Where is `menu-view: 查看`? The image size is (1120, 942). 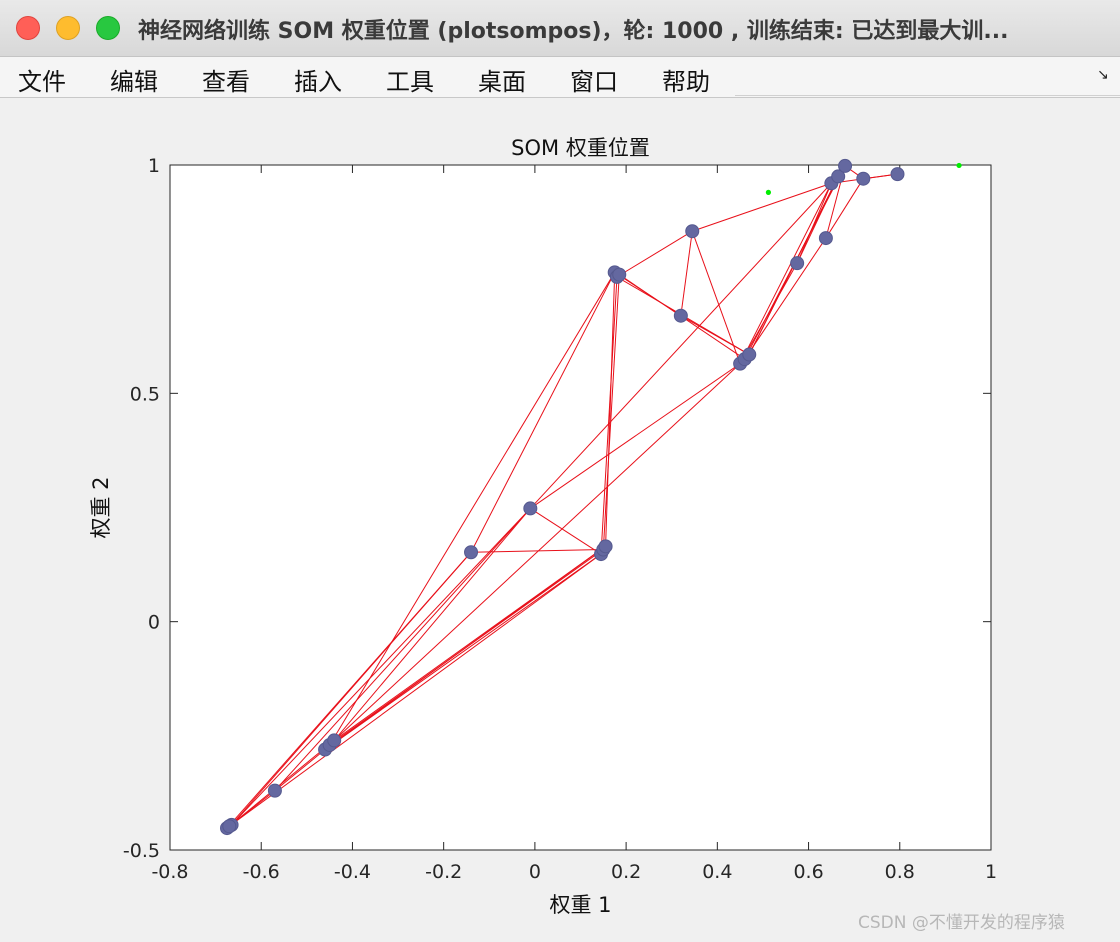
menu-view: 查看 is located at coordinates (226, 82).